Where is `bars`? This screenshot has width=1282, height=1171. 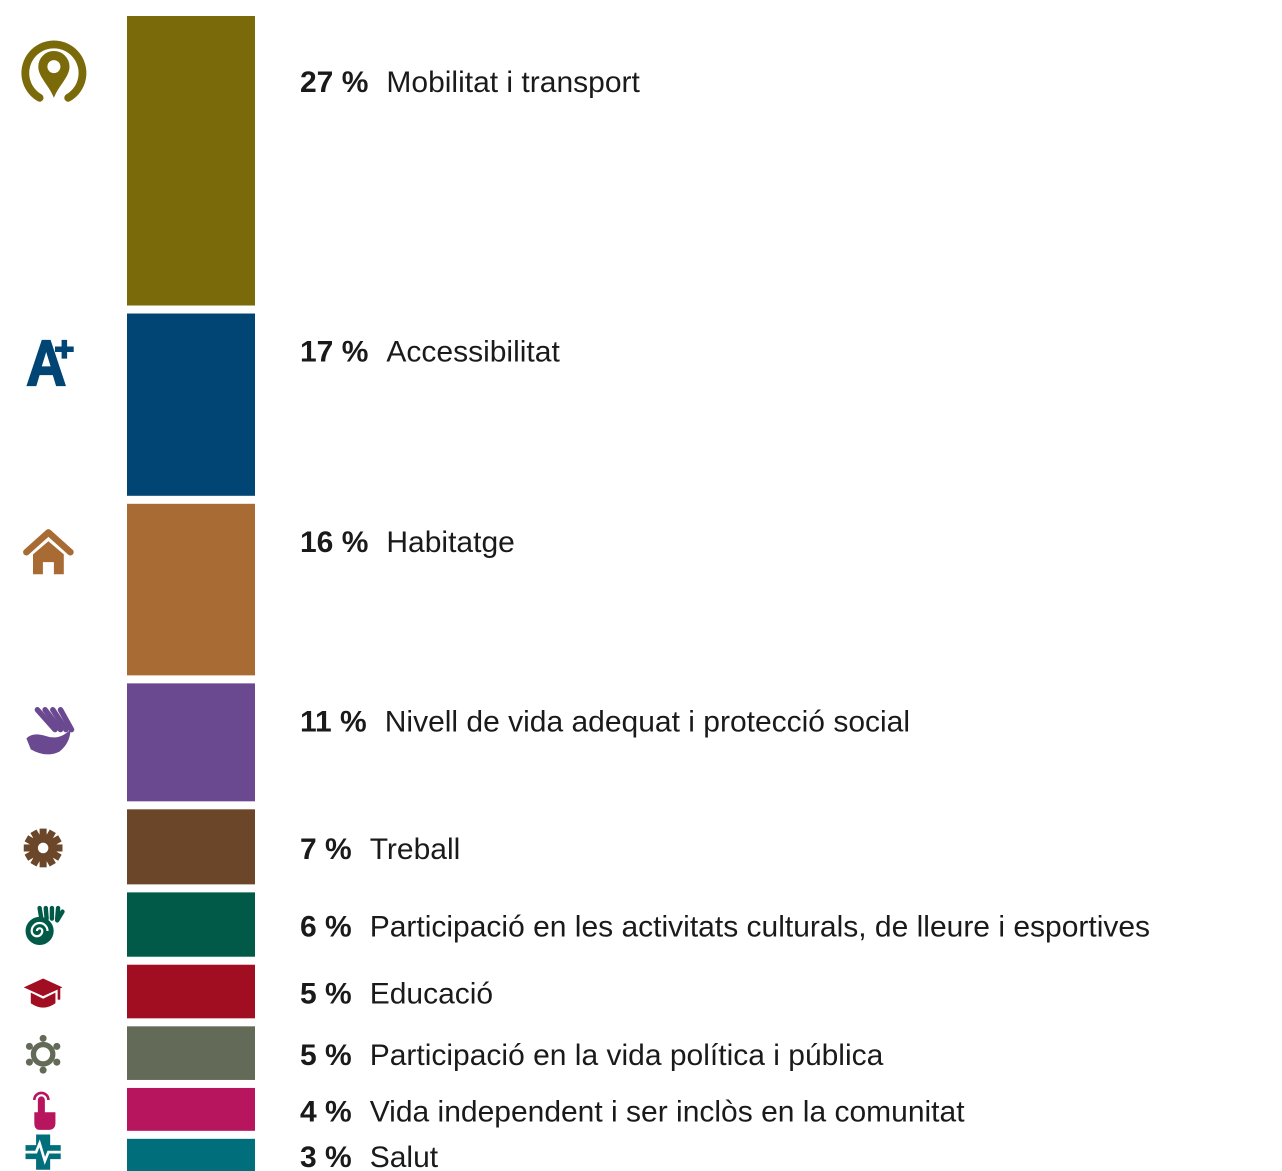
bars is located at coordinates (191, 593).